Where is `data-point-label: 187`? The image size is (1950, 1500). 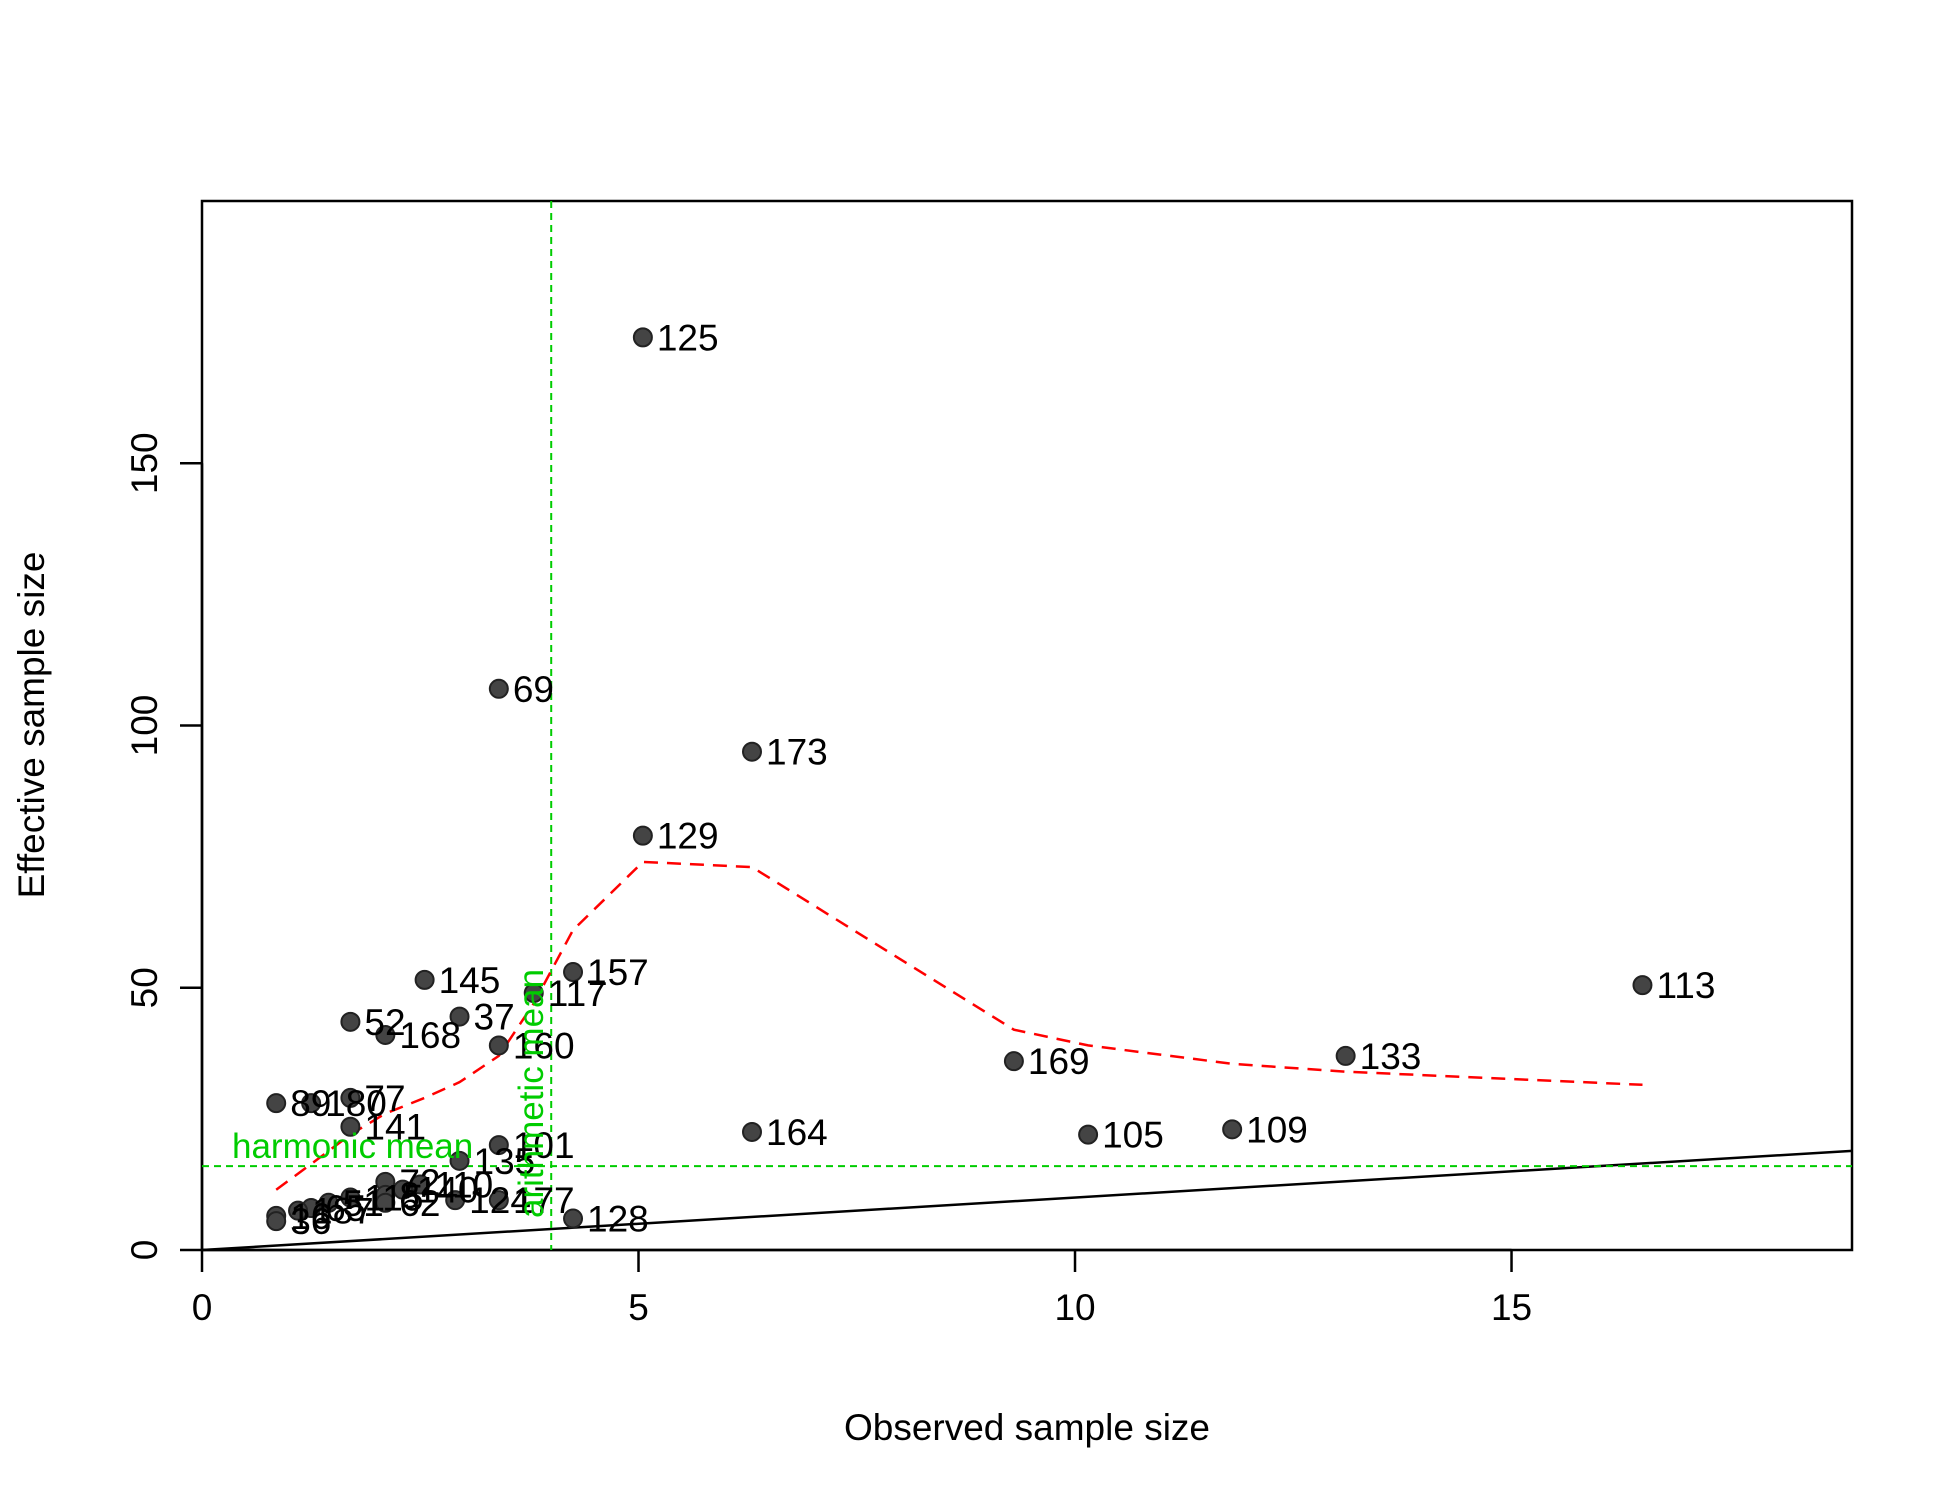 data-point-label: 187 is located at coordinates (343, 1211).